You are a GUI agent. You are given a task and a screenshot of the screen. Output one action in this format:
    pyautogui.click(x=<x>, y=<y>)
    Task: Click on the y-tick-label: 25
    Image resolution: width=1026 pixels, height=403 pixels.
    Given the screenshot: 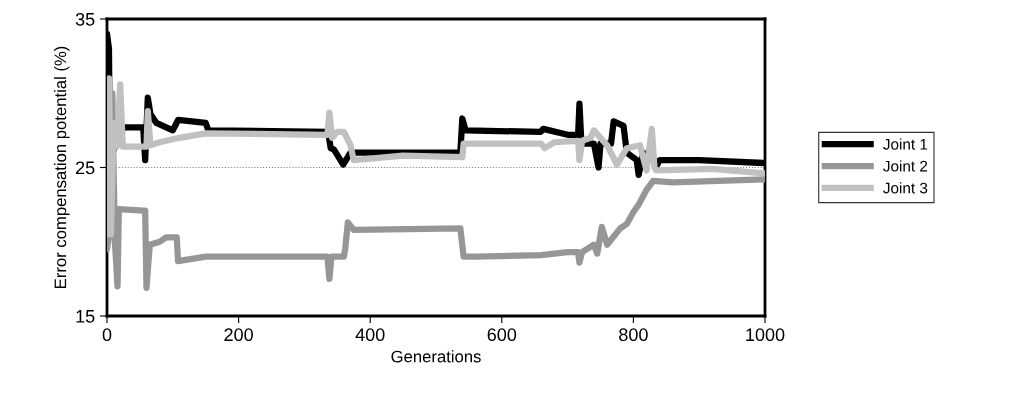 What is the action you would take?
    pyautogui.click(x=85, y=168)
    